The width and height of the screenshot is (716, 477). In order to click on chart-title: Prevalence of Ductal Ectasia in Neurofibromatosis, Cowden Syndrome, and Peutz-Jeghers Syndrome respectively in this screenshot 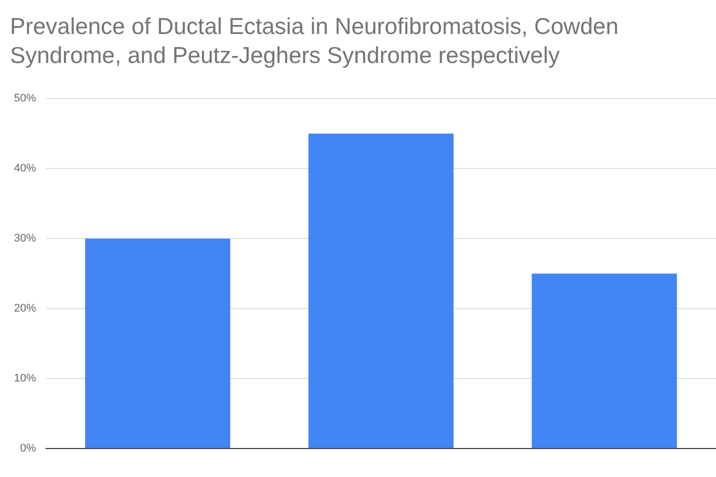, I will do `click(315, 41)`.